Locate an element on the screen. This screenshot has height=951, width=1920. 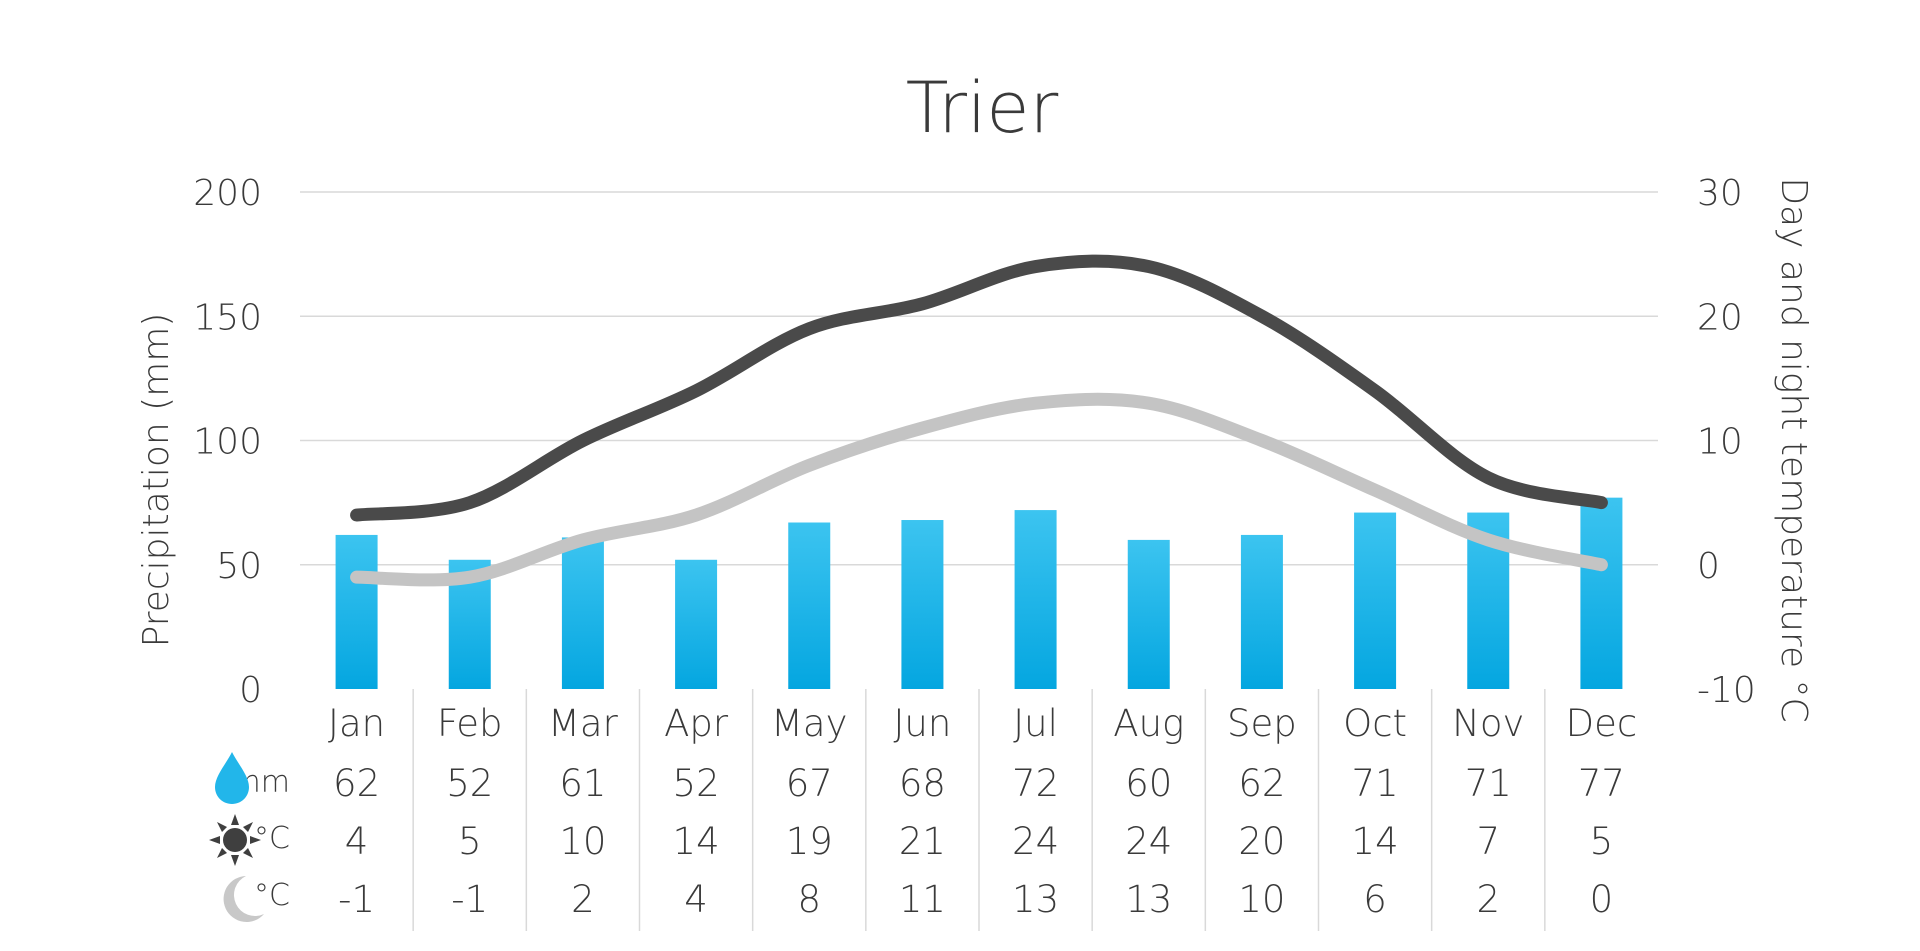
left-axis-label: Precipitation (mm) is located at coordinates (156, 480).